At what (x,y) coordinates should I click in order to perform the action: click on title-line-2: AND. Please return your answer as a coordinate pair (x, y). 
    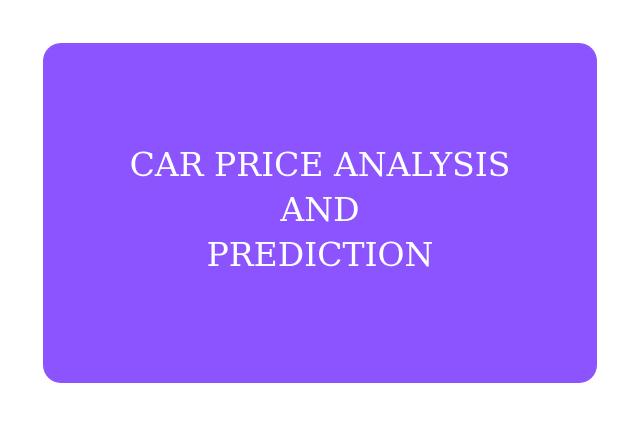
    Looking at the image, I should click on (320, 209).